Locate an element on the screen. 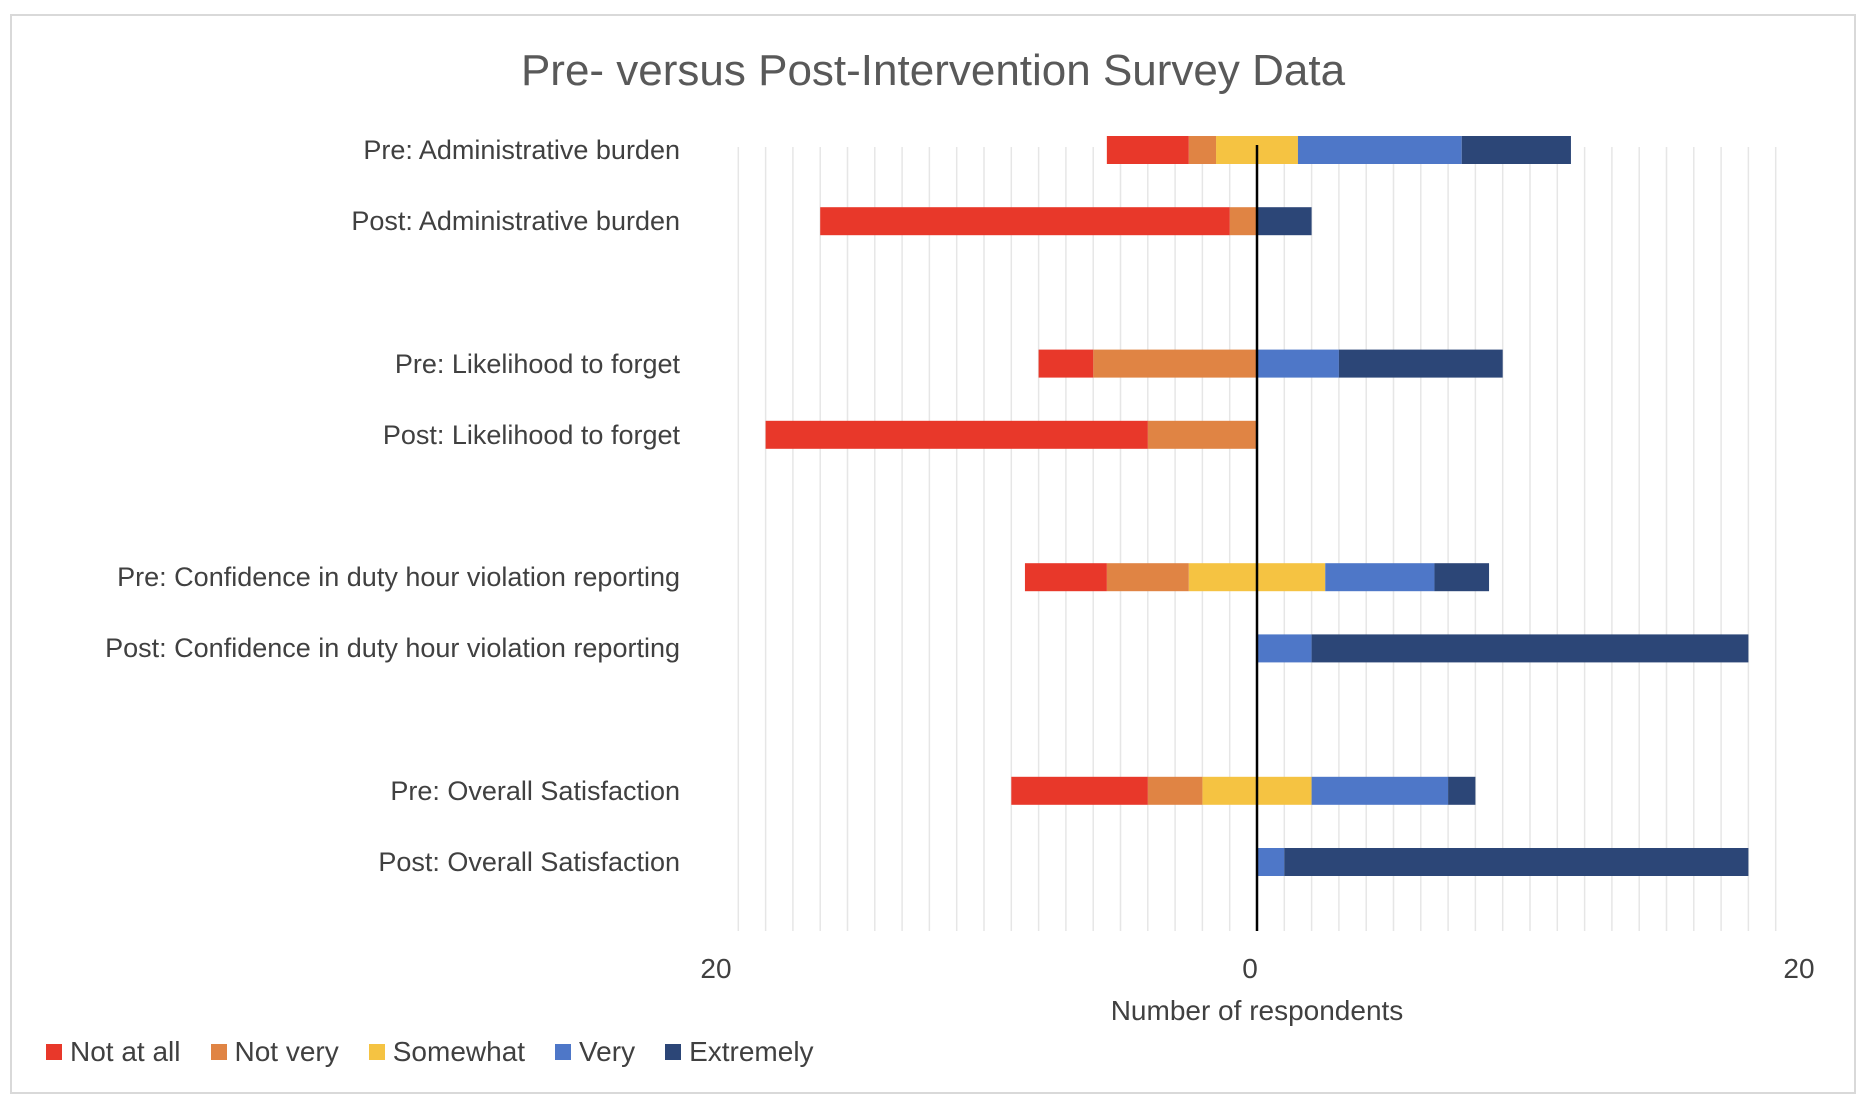 This screenshot has width=1866, height=1104. category-label: Post: Administrative burden is located at coordinates (515, 221).